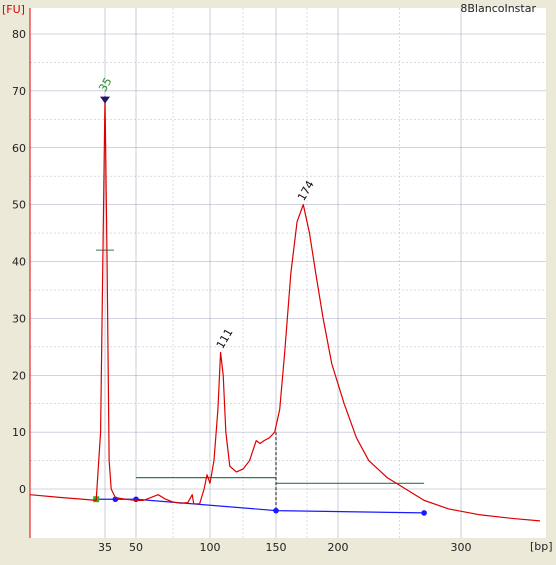 This screenshot has height=565, width=556. Describe the element at coordinates (541, 546) in the screenshot. I see `x-axis-title: [bp]` at that location.